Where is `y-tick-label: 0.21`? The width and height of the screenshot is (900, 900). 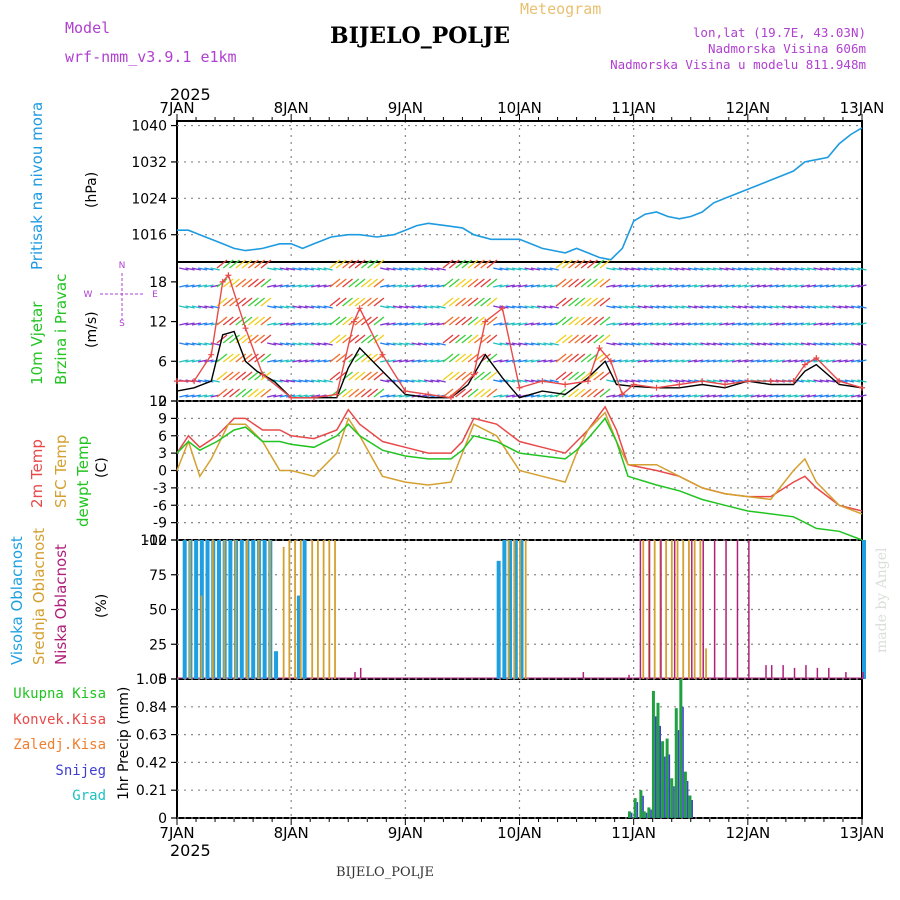 y-tick-label: 0.21 is located at coordinates (151, 791).